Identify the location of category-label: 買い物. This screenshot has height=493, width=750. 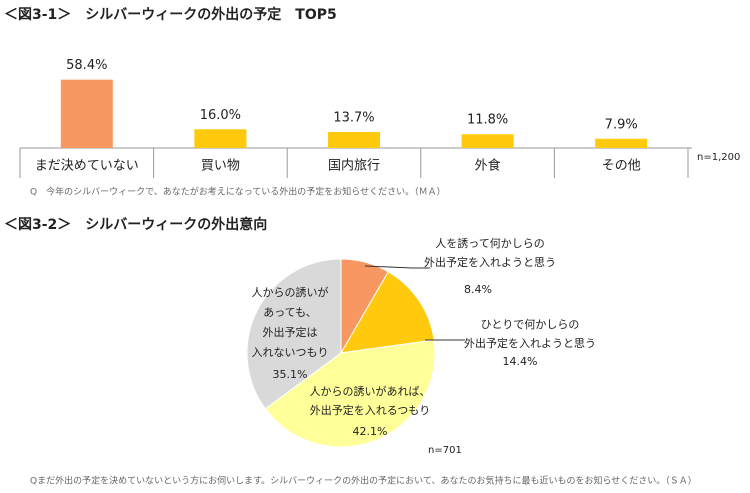
(220, 166).